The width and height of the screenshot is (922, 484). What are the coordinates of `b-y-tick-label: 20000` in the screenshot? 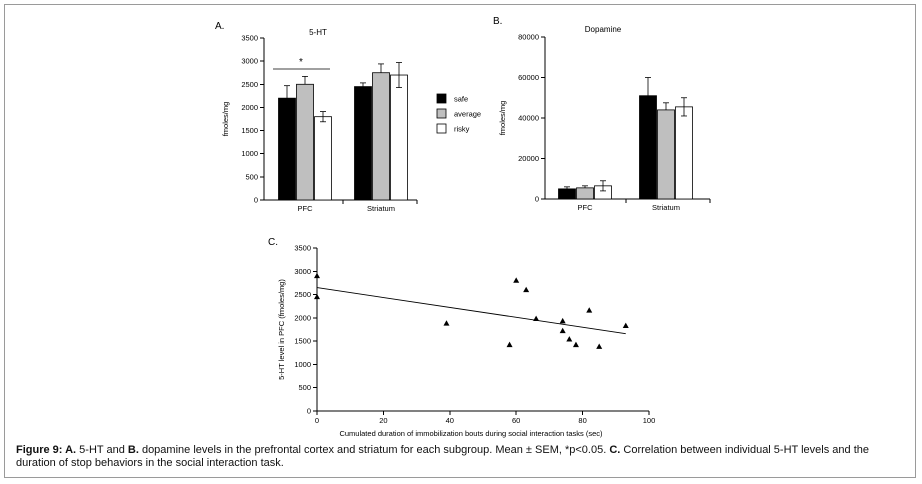 It's located at (528, 158).